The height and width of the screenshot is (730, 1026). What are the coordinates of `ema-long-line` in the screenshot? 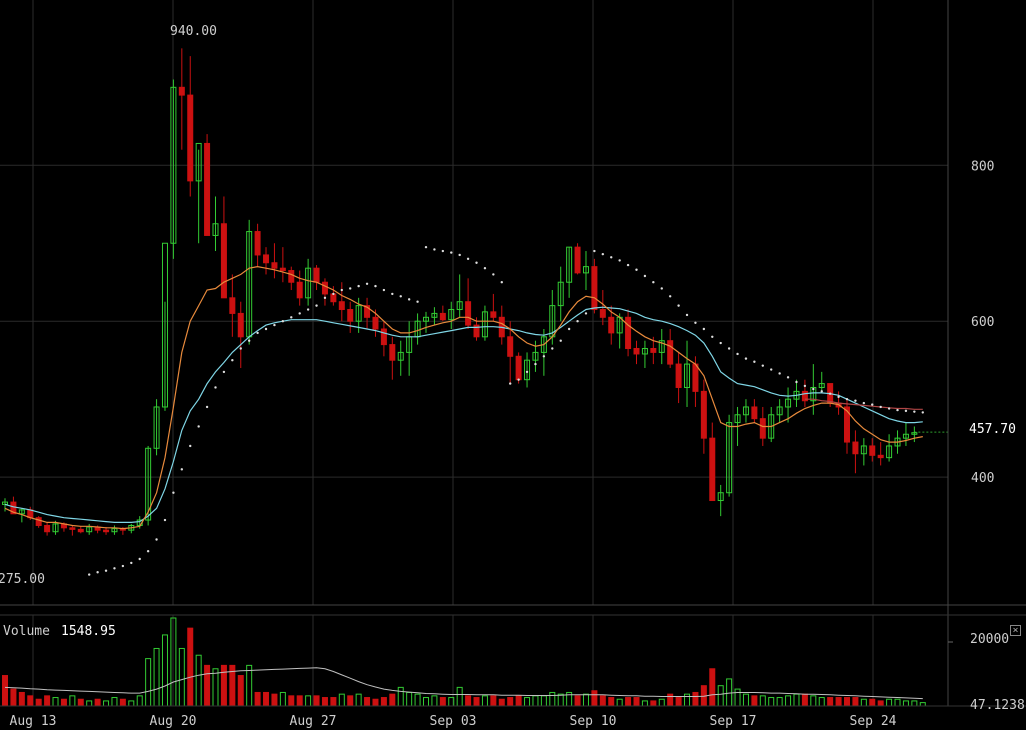 It's located at (863, 404).